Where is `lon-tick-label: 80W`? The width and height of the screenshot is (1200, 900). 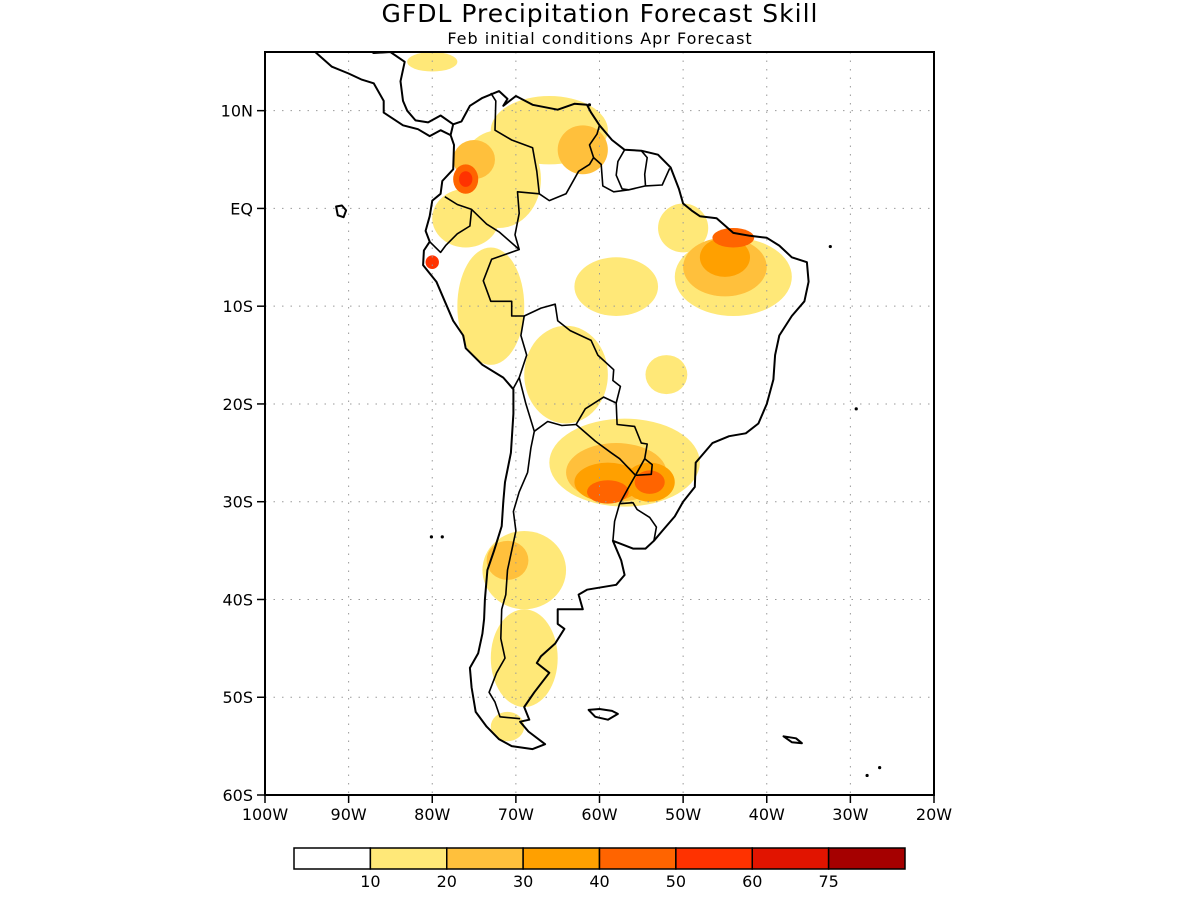
lon-tick-label: 80W is located at coordinates (432, 814).